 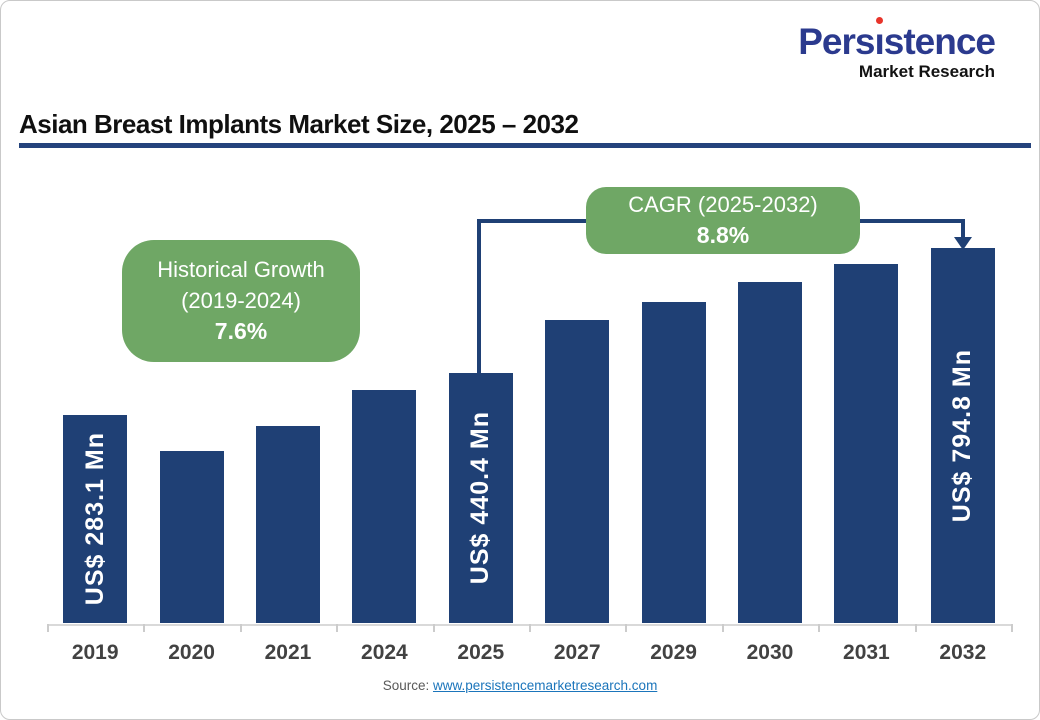 What do you see at coordinates (723, 234) in the screenshot?
I see `cagr-value: 8.8%` at bounding box center [723, 234].